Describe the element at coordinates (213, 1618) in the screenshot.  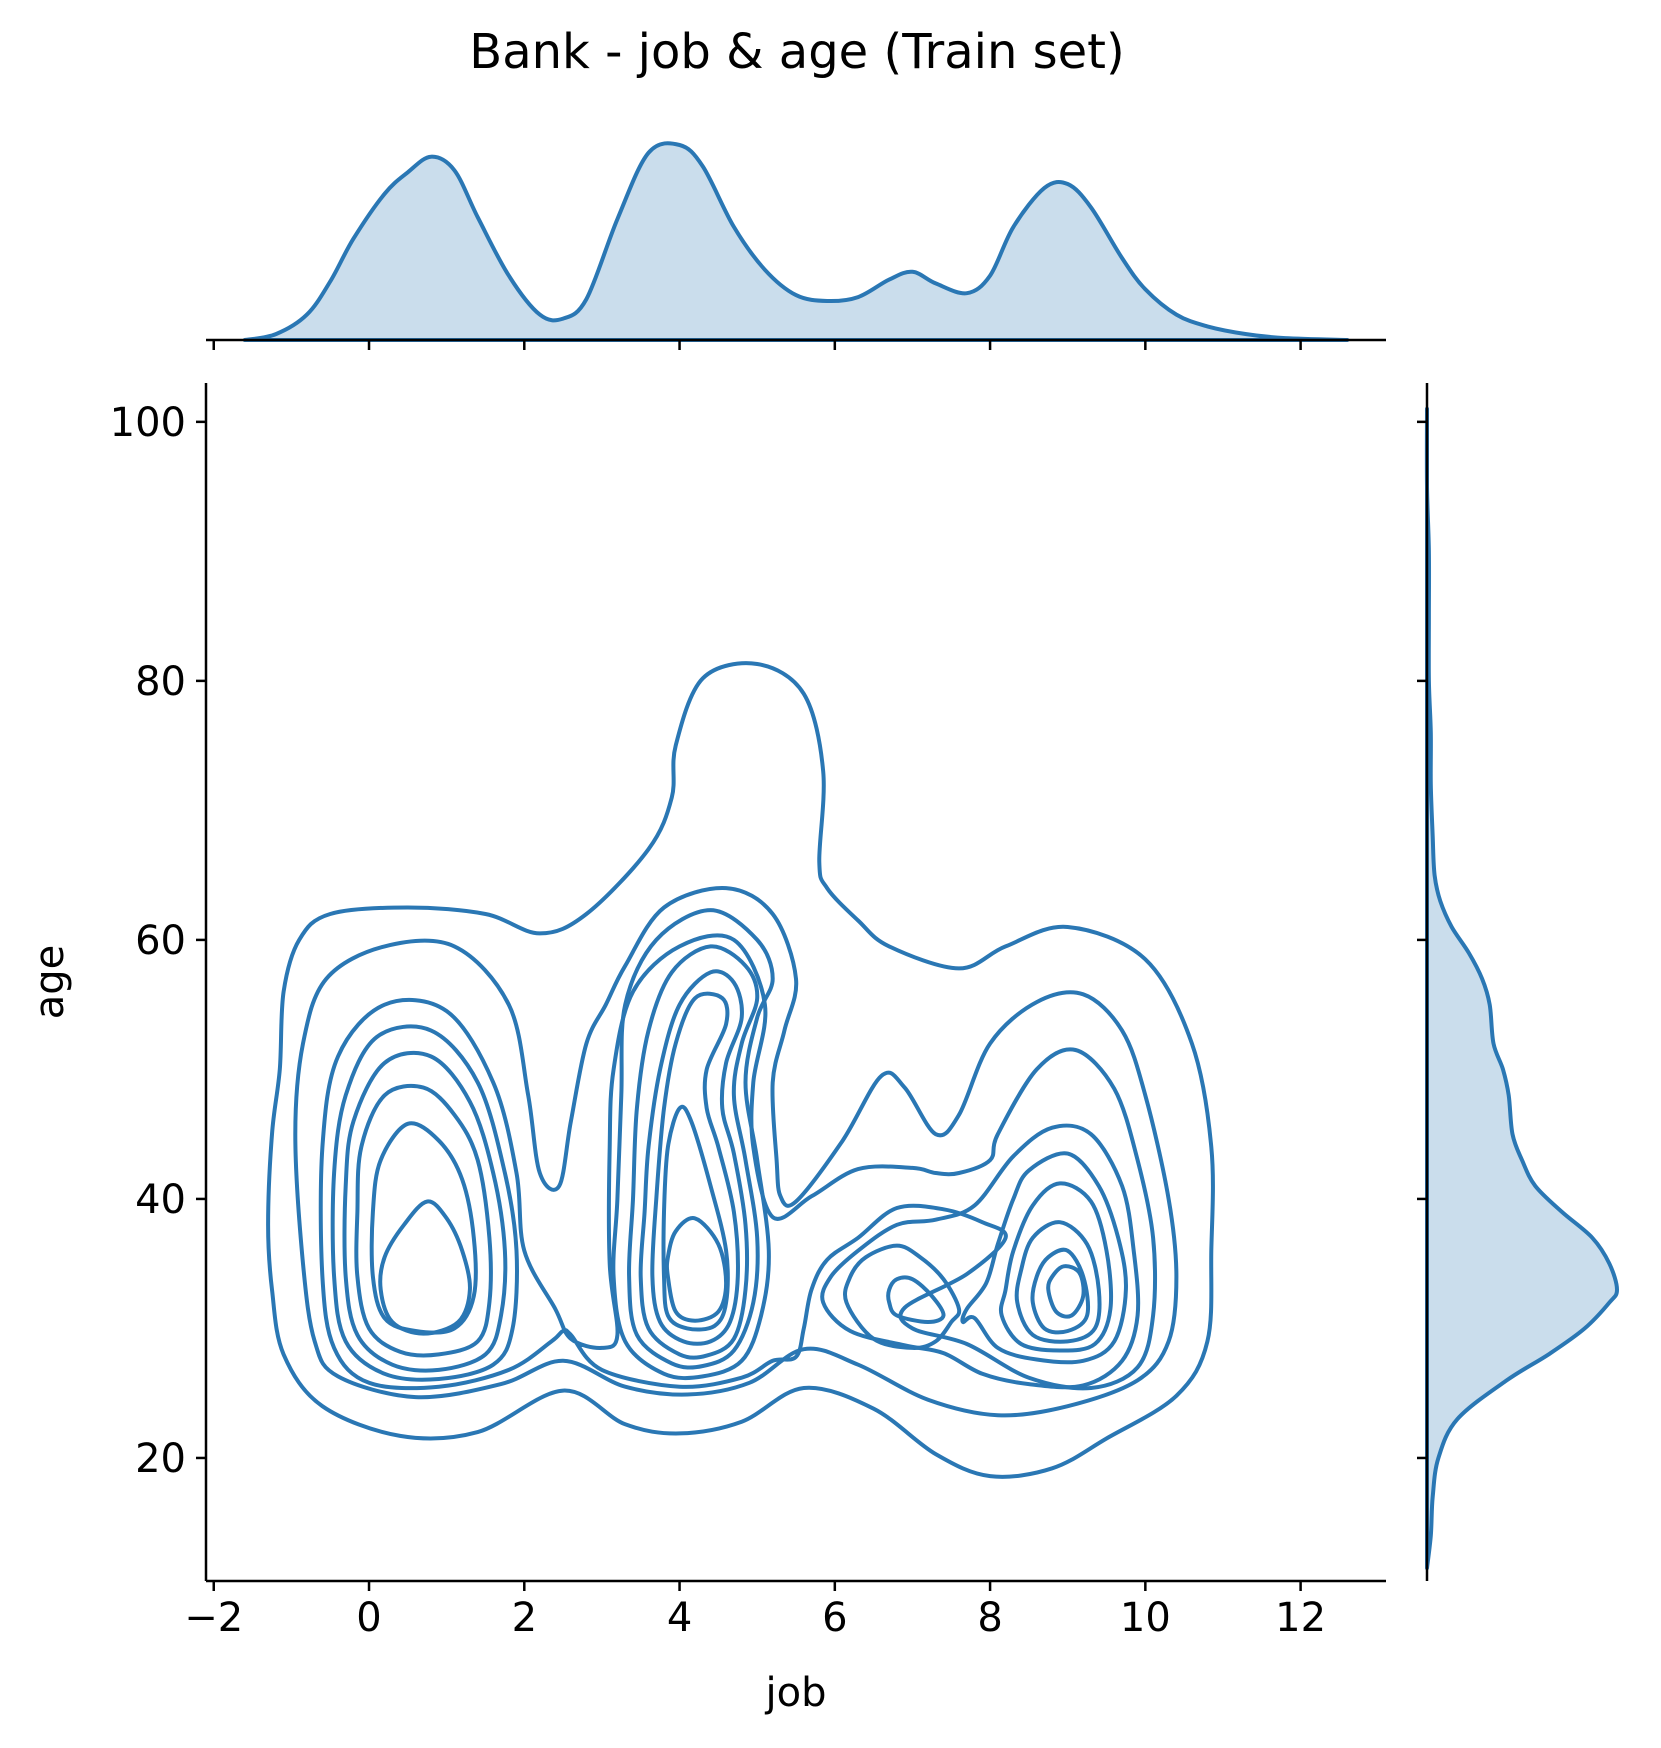
I see `x-tick-label: −2` at that location.